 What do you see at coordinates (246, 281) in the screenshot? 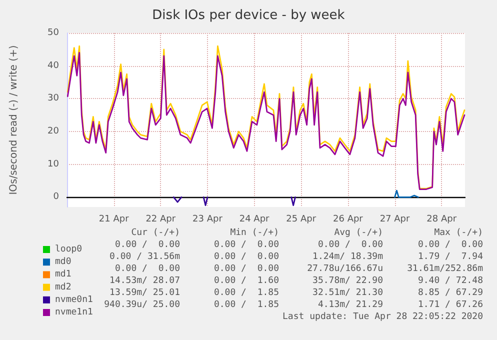
I see `text: 0.00 / 1.60` at bounding box center [246, 281].